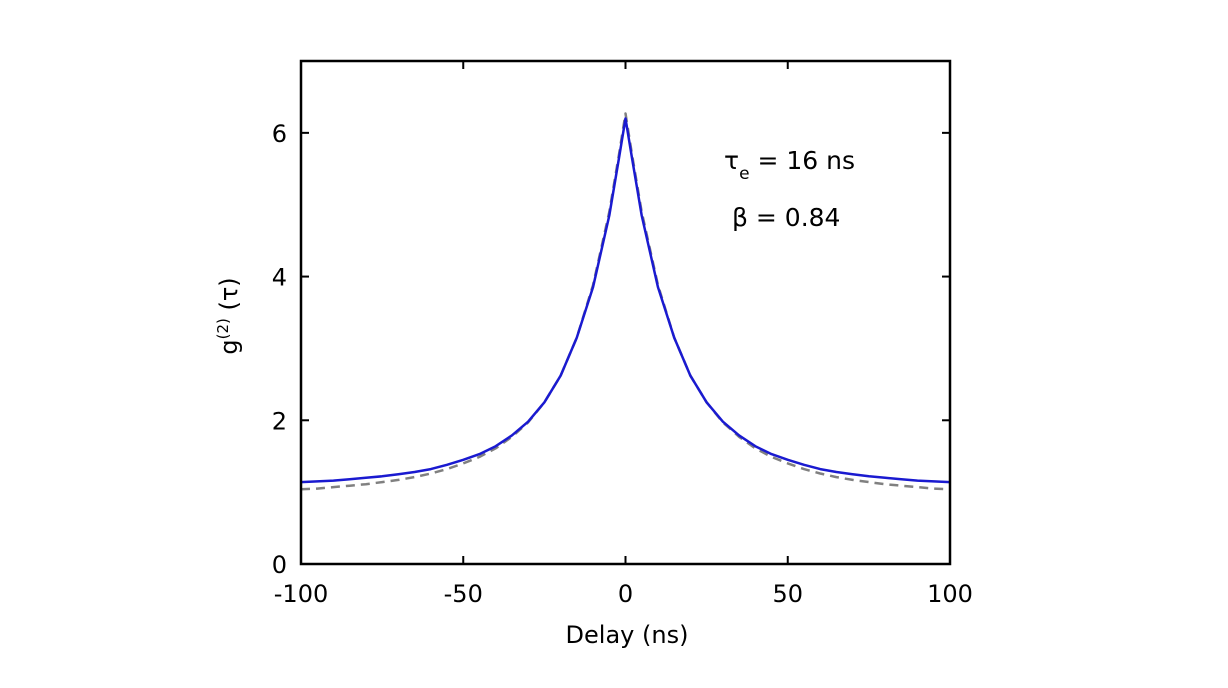  What do you see at coordinates (279, 565) in the screenshot?
I see `y-tick-label: 0` at bounding box center [279, 565].